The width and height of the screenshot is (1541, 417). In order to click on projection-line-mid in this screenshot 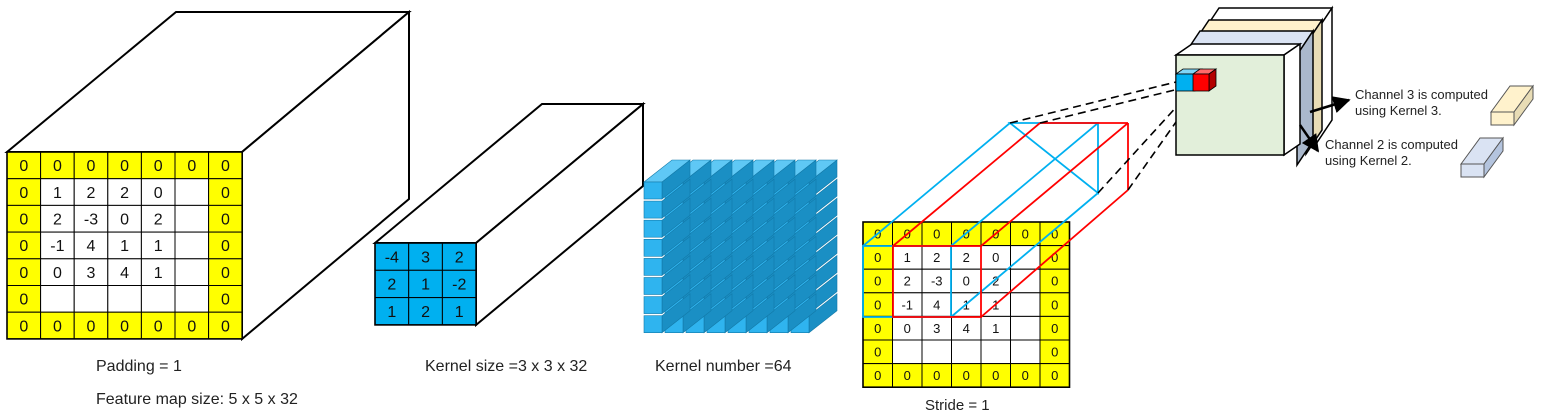, I will do `click(1144, 142)`.